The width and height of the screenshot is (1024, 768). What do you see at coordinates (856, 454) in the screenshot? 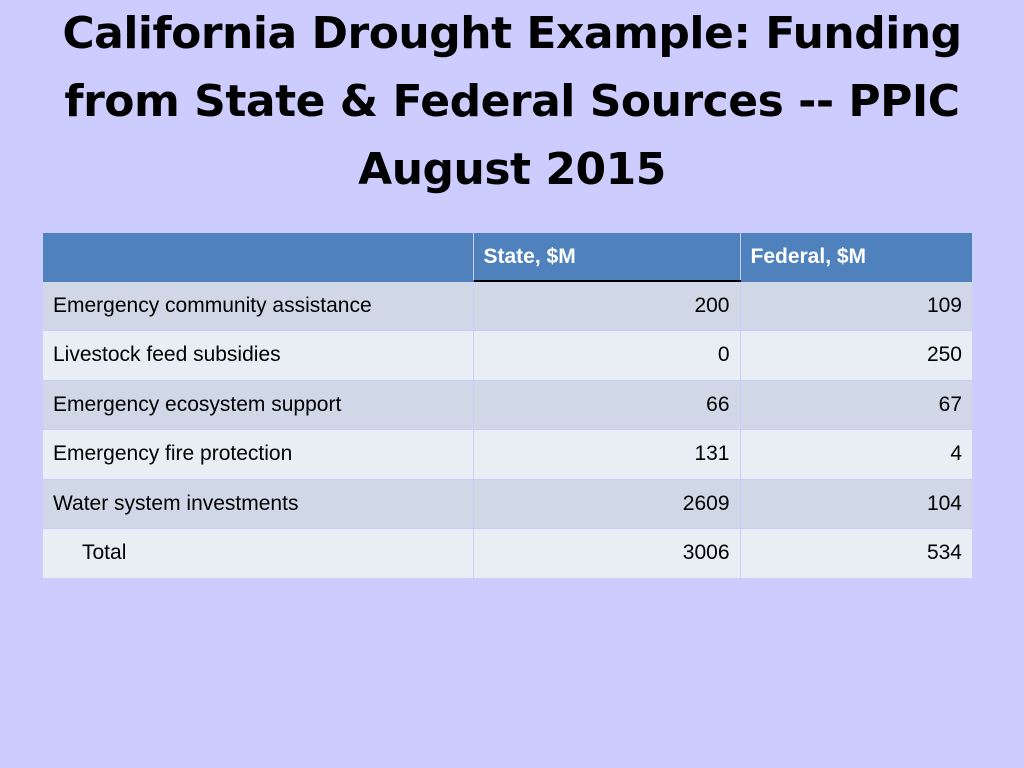
I see `federal-value: 4` at bounding box center [856, 454].